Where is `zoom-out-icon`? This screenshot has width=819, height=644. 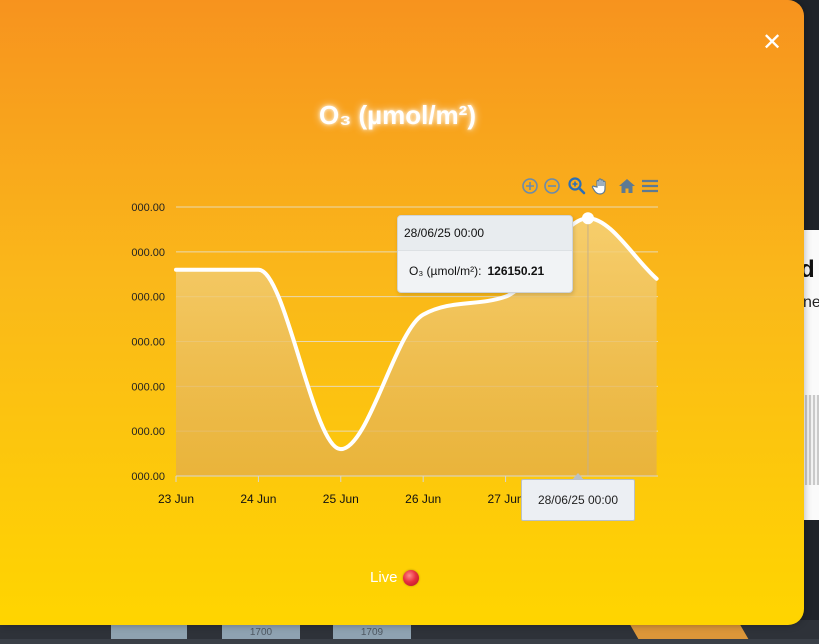 zoom-out-icon is located at coordinates (552, 186).